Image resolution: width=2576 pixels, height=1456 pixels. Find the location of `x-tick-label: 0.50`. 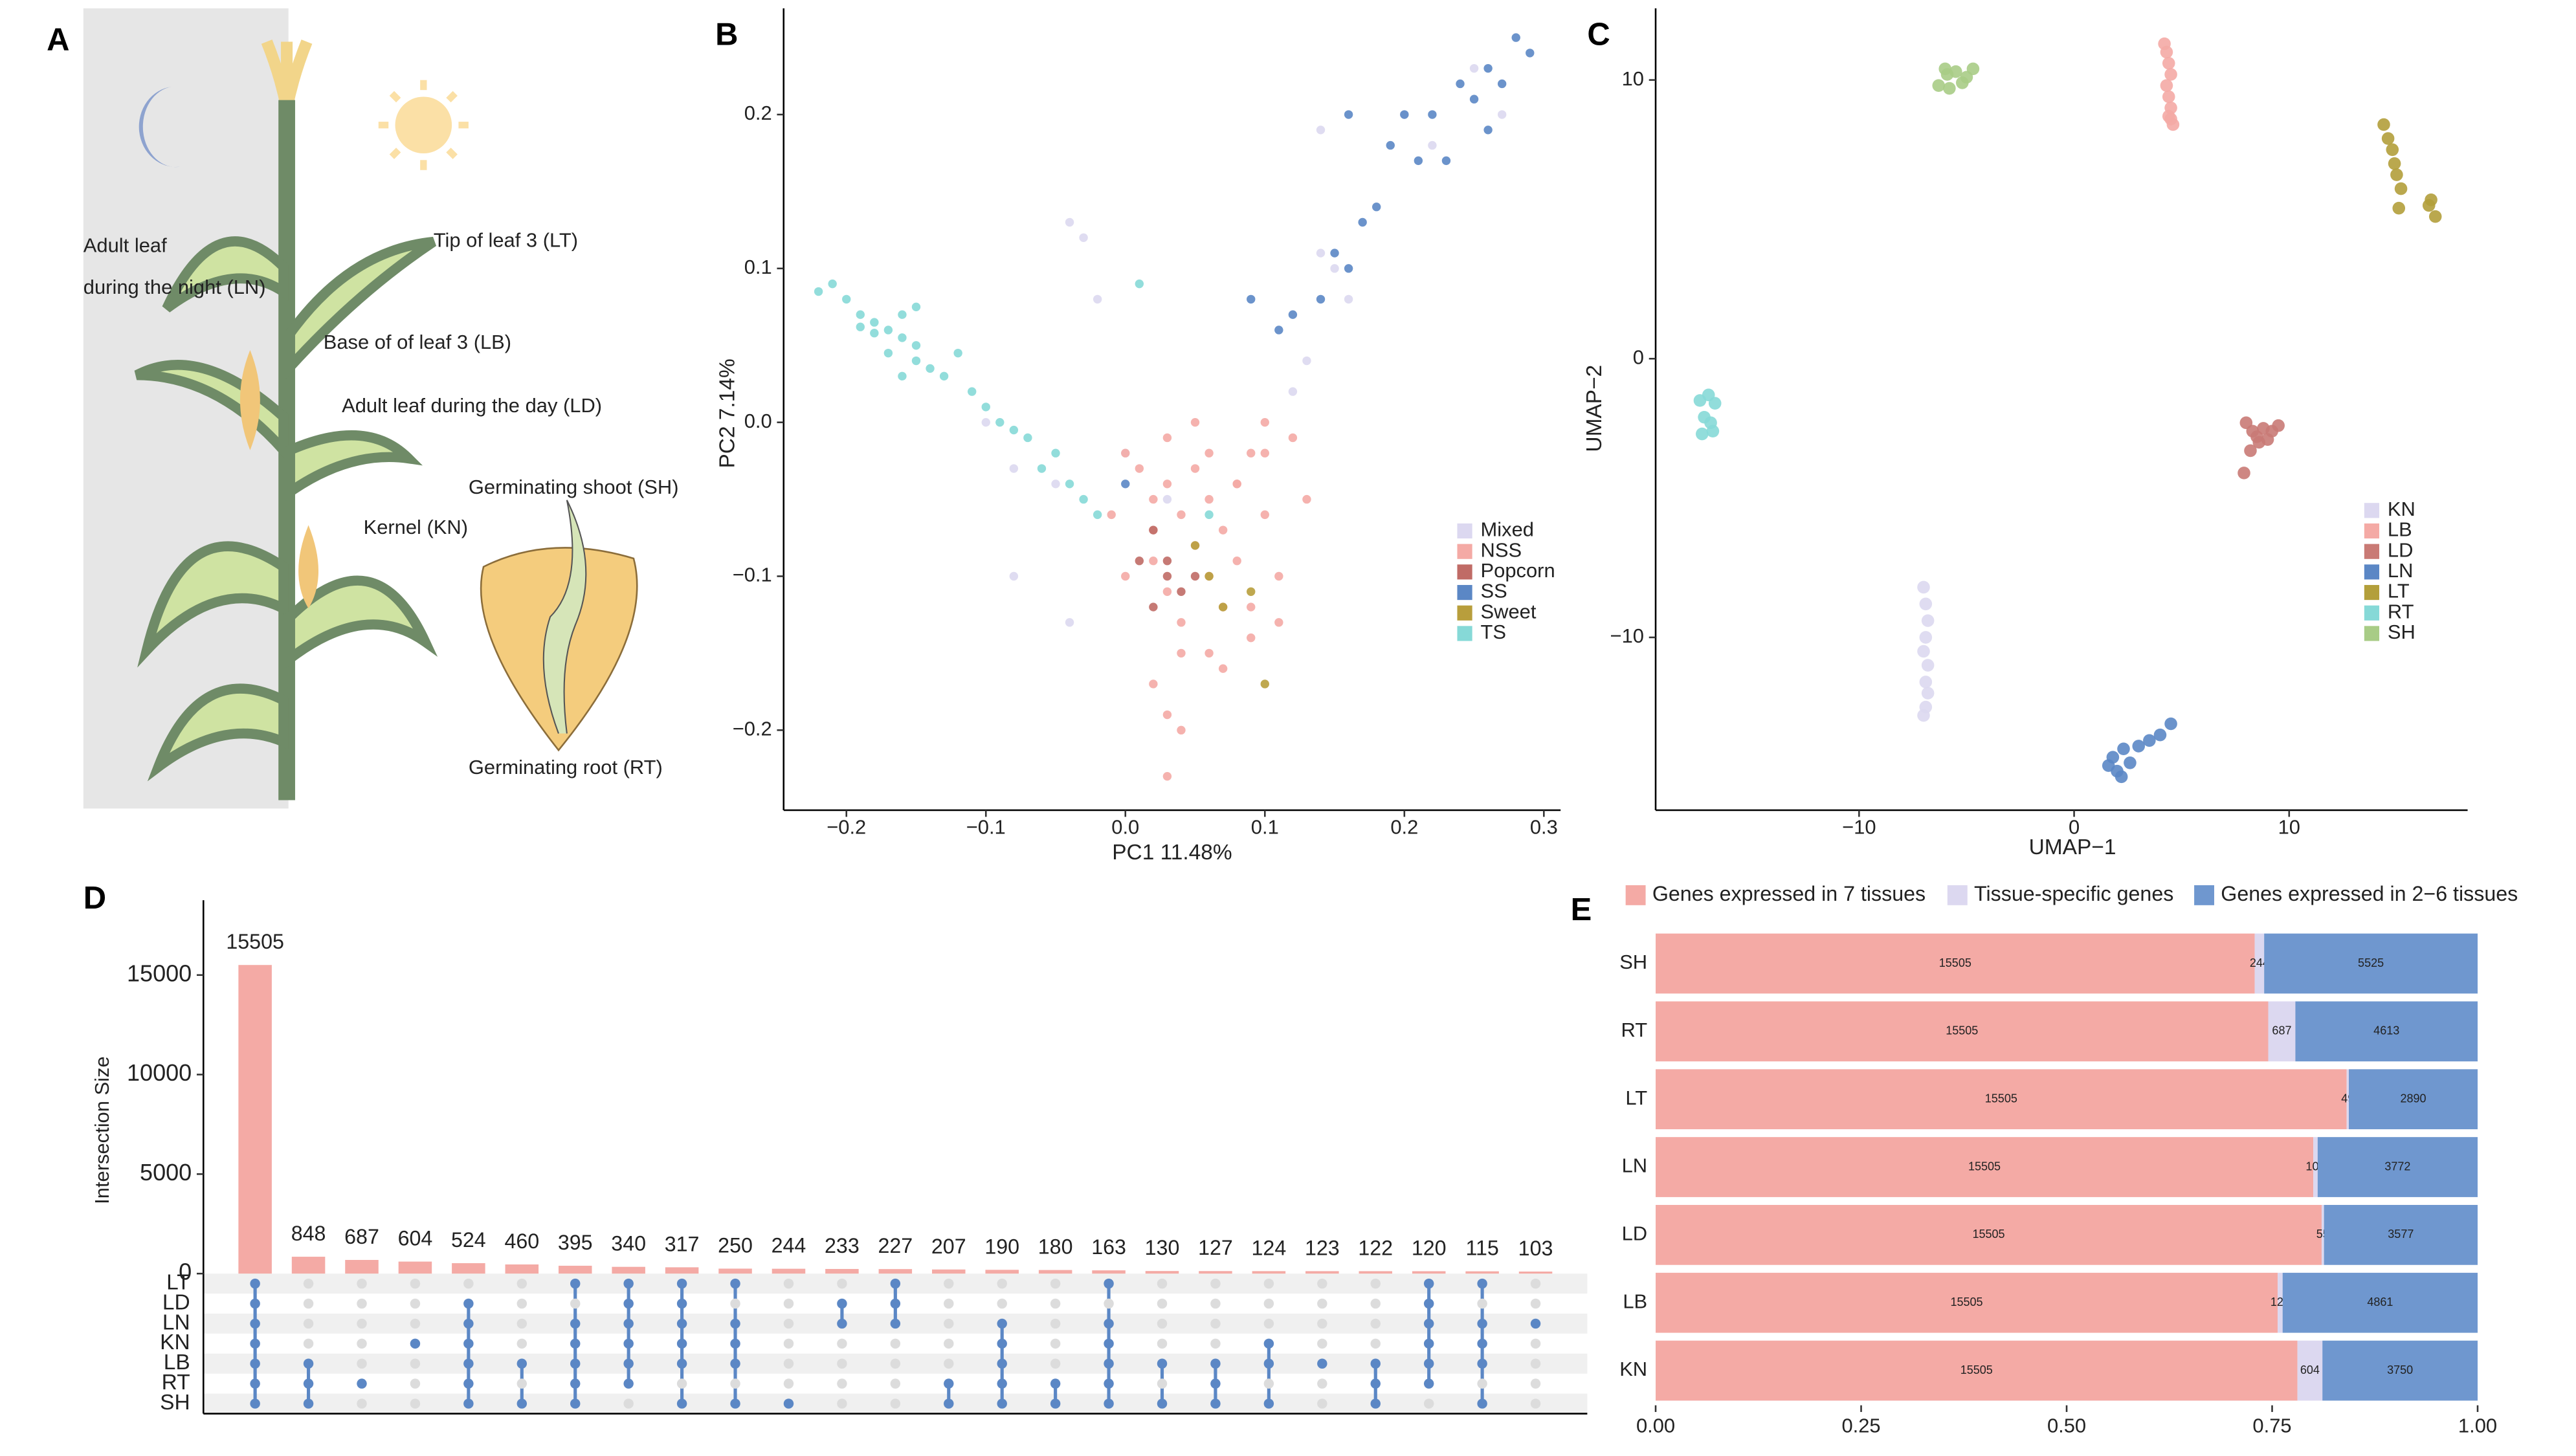

x-tick-label: 0.50 is located at coordinates (2066, 1425).